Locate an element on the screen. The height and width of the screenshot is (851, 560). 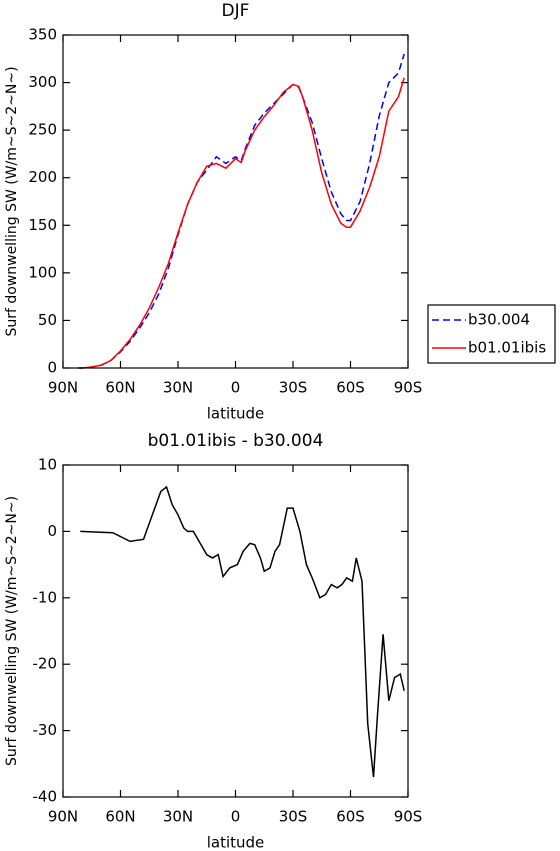
y-tick-label: 50 is located at coordinates (47, 320).